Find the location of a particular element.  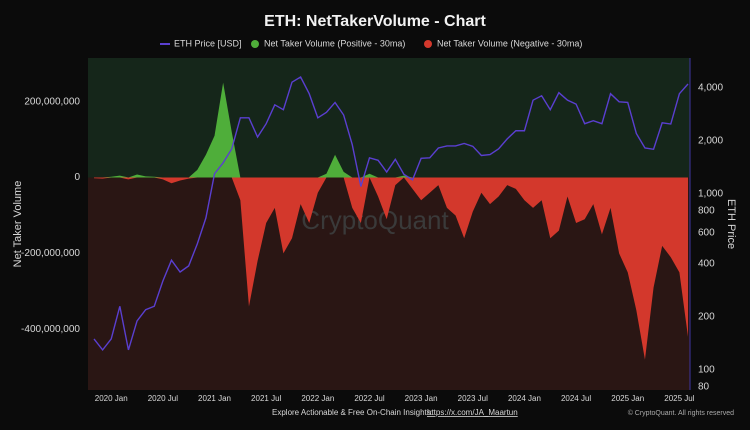

legend-label: Net Taker Volume (Negative - 30ma) is located at coordinates (509, 43).